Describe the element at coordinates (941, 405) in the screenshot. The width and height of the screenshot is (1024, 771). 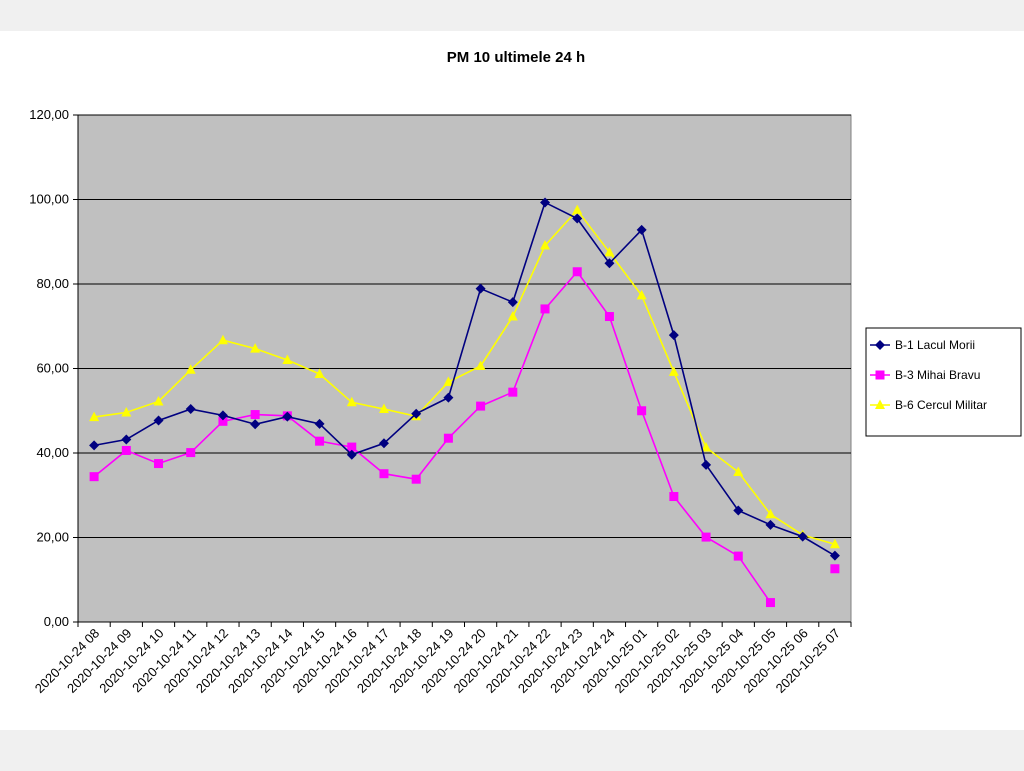
I see `legend-entry: B-6 Cercul Militar` at that location.